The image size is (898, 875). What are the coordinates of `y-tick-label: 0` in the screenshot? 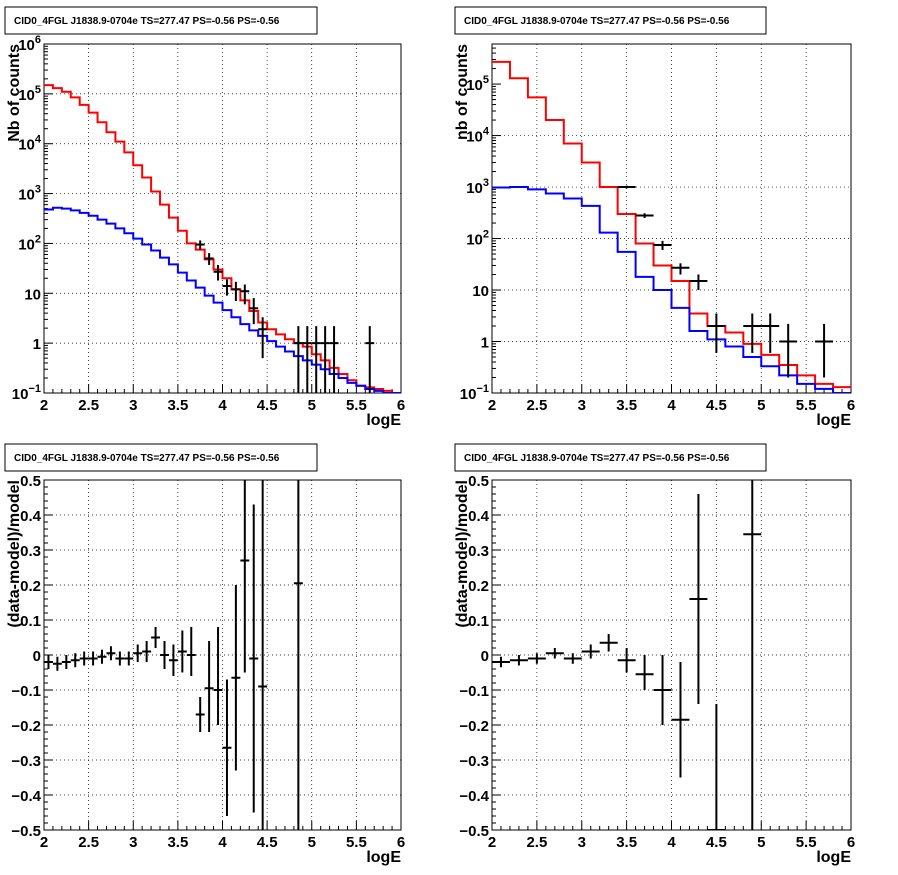 It's located at (37, 656).